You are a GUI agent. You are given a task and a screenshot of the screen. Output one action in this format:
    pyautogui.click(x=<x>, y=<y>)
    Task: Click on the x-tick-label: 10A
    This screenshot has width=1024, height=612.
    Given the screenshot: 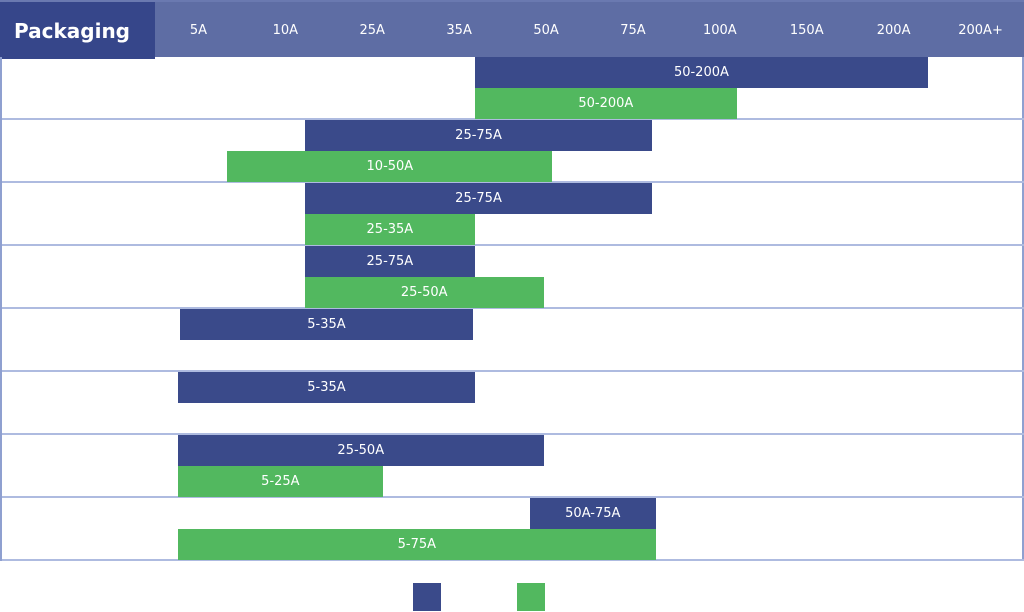 What is the action you would take?
    pyautogui.click(x=285, y=30)
    